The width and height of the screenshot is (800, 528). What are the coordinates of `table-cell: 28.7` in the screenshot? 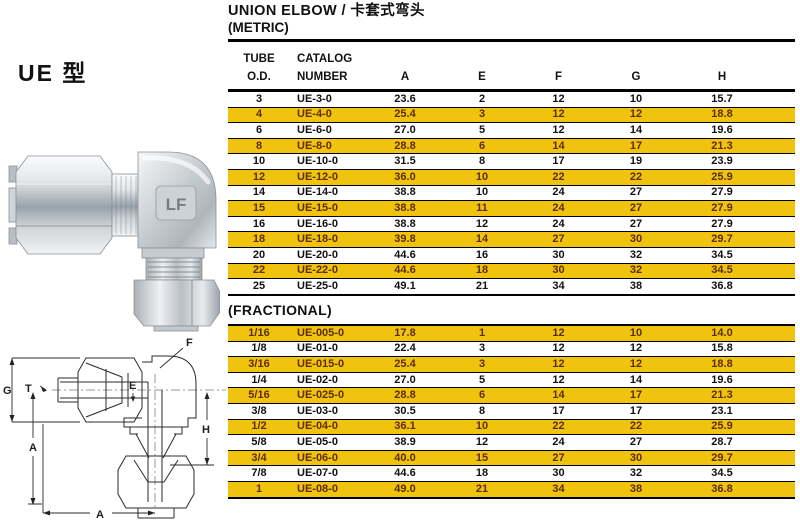 It's located at (735, 442).